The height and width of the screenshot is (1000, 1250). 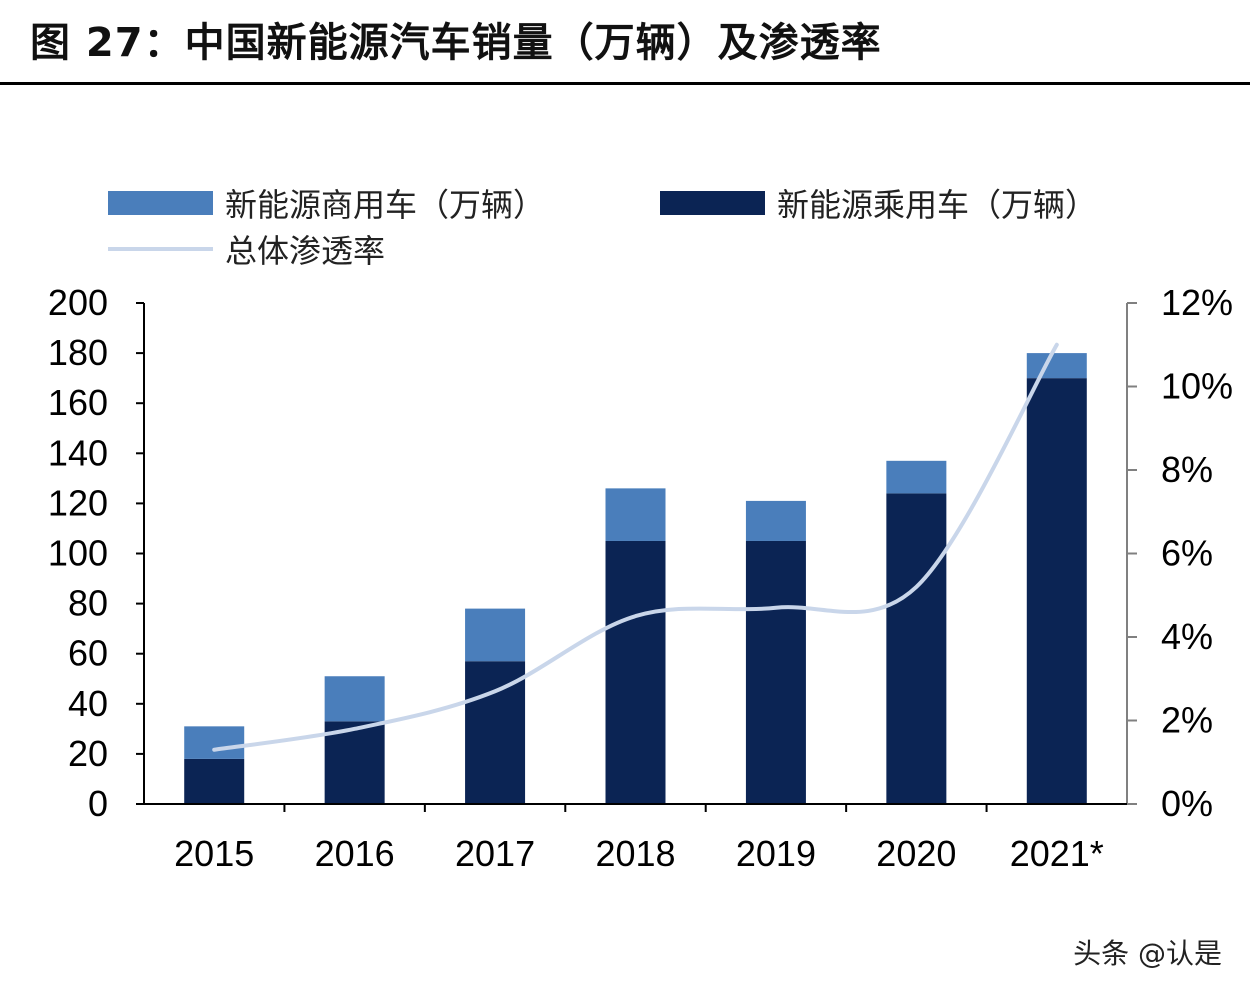 What do you see at coordinates (88, 603) in the screenshot?
I see `y-axis-tick-label: 80` at bounding box center [88, 603].